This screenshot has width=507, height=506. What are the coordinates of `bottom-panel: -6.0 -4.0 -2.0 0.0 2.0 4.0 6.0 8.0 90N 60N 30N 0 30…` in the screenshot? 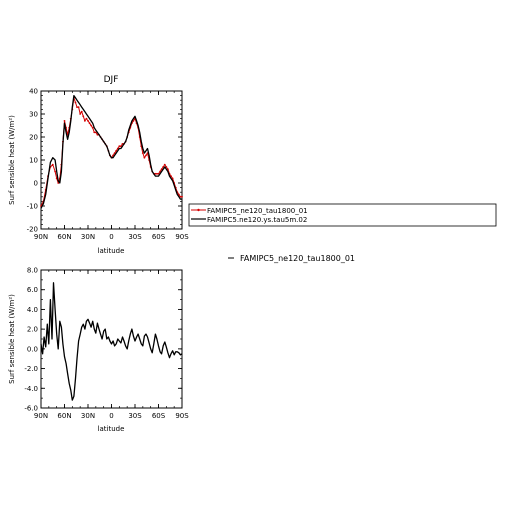 It's located at (98, 350).